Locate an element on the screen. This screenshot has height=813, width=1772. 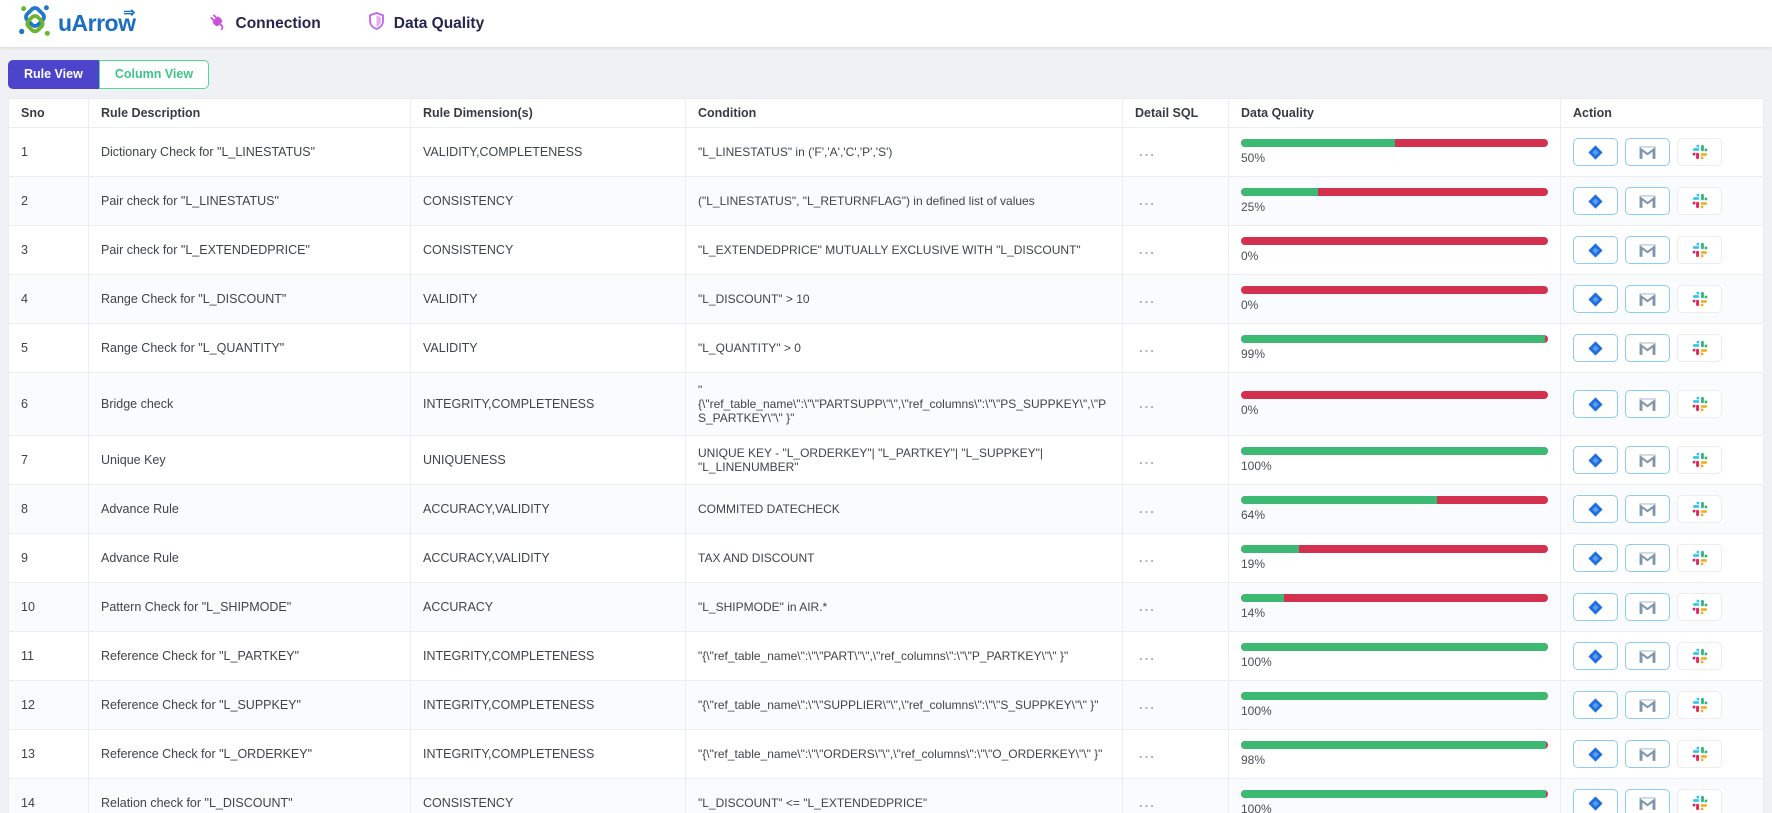
brand-logo: uArrow ⇒ is located at coordinates (78, 23).